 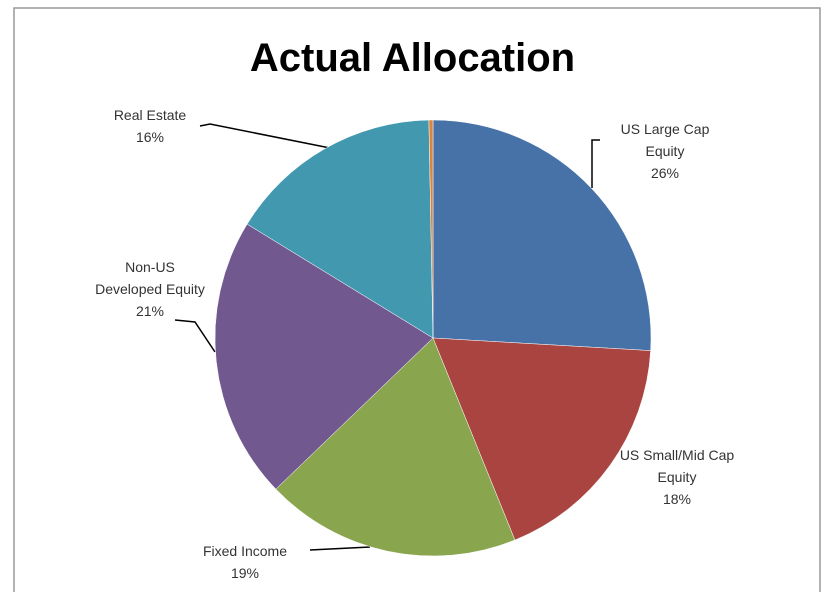 I want to click on category-label: US Small/Mid Cap Equity, so click(x=677, y=466).